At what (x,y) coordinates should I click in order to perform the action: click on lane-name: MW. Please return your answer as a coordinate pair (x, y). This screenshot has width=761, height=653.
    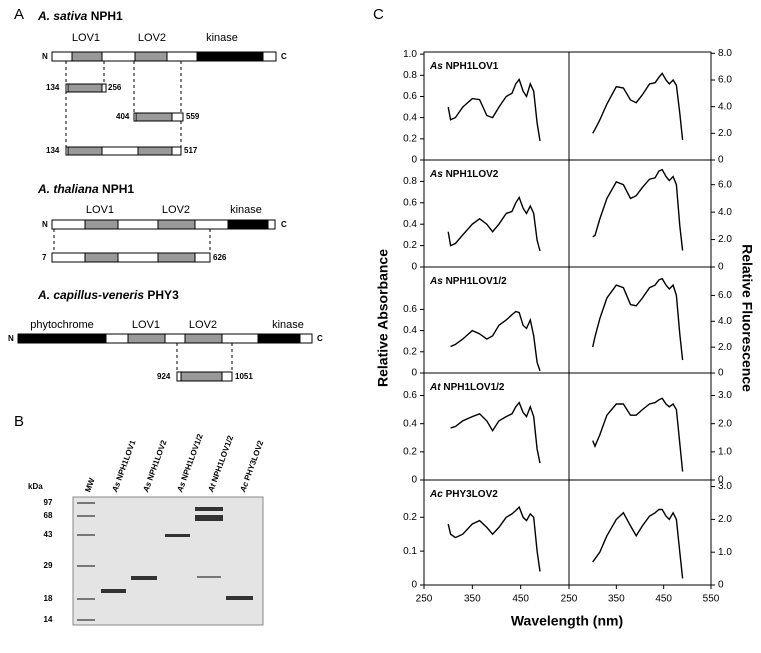
    Looking at the image, I should click on (89, 485).